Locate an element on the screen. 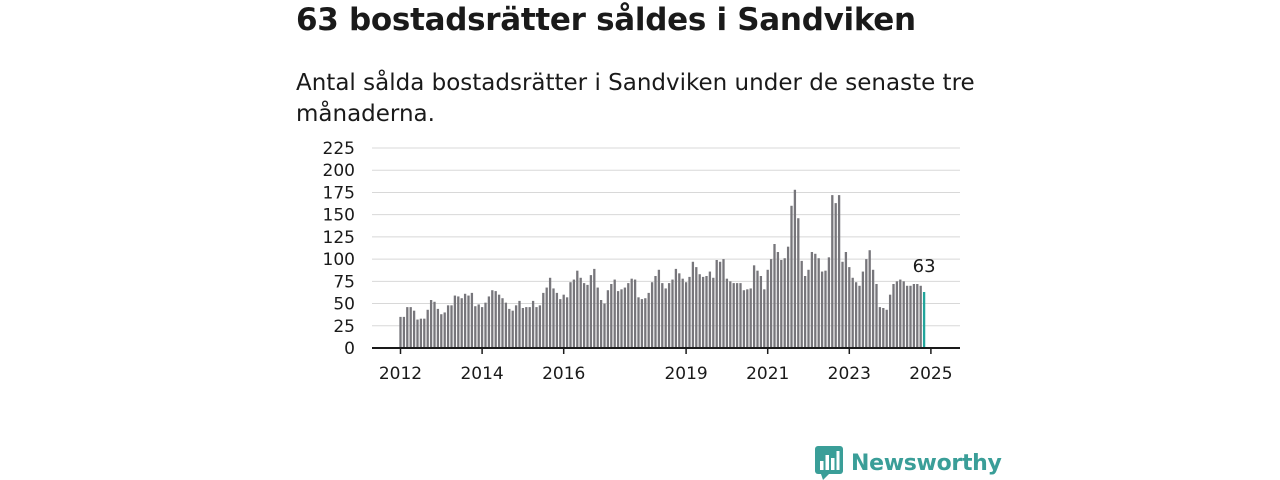  y-tick-label: 0 is located at coordinates (349, 349).